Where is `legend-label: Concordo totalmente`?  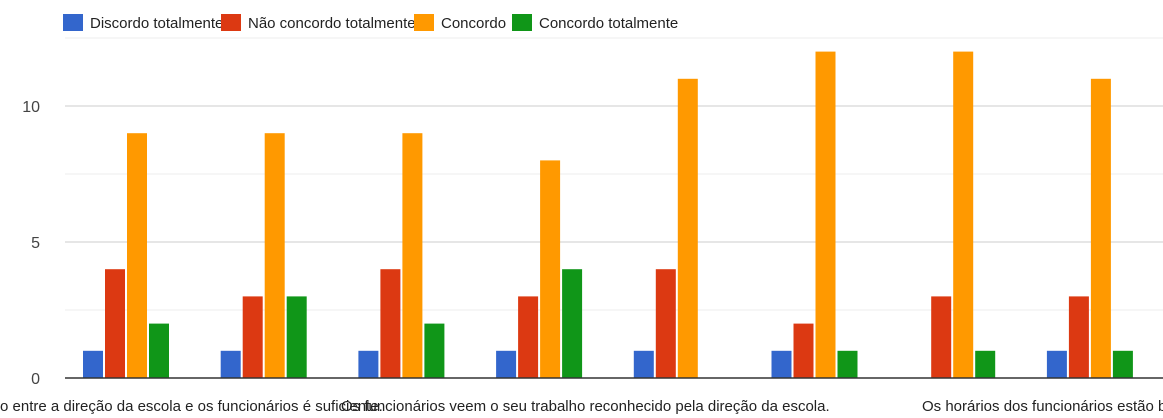 legend-label: Concordo totalmente is located at coordinates (608, 23).